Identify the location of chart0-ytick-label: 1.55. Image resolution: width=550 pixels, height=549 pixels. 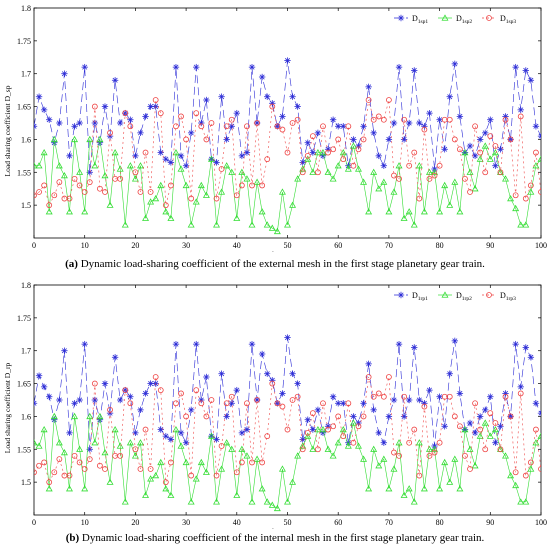
(24, 172).